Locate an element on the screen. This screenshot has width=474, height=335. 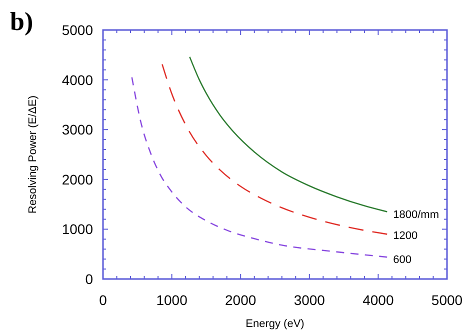
y-tick-label: 5000 is located at coordinates (78, 30).